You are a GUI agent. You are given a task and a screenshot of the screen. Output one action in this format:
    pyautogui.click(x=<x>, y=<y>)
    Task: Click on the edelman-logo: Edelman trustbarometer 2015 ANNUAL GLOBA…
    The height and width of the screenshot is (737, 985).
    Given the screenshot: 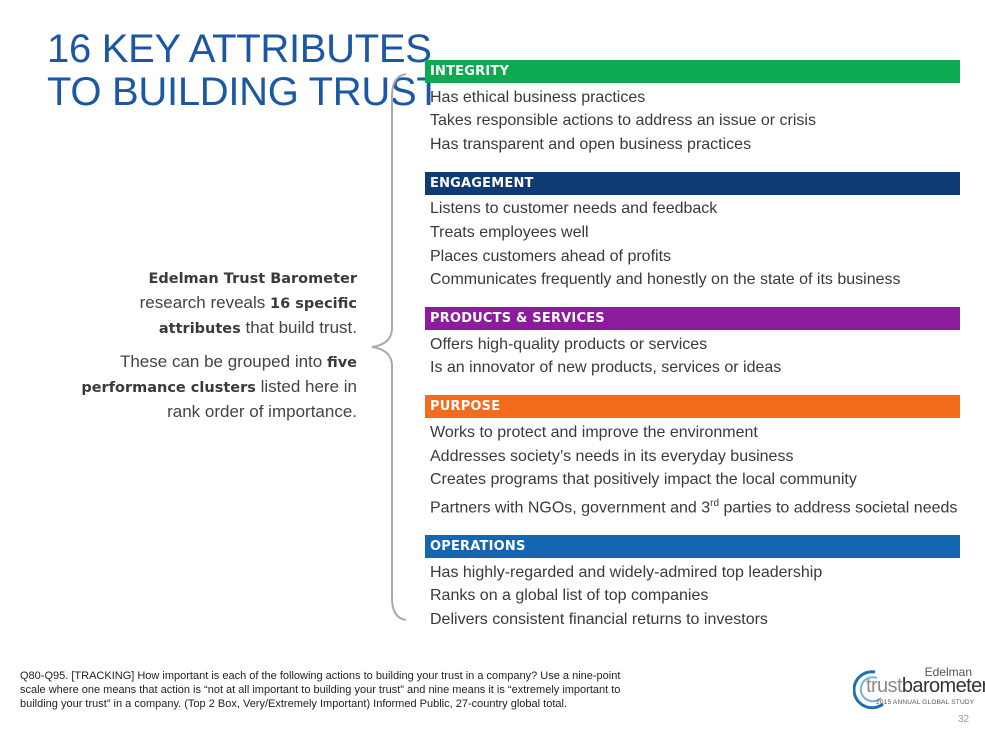 What is the action you would take?
    pyautogui.click(x=917, y=689)
    